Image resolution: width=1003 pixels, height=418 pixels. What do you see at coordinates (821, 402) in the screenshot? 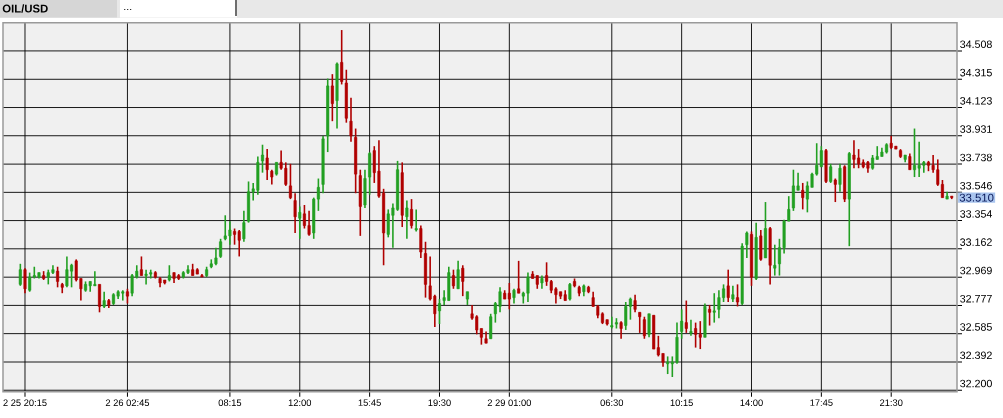
I see `x-tick-label: 17:45` at bounding box center [821, 402].